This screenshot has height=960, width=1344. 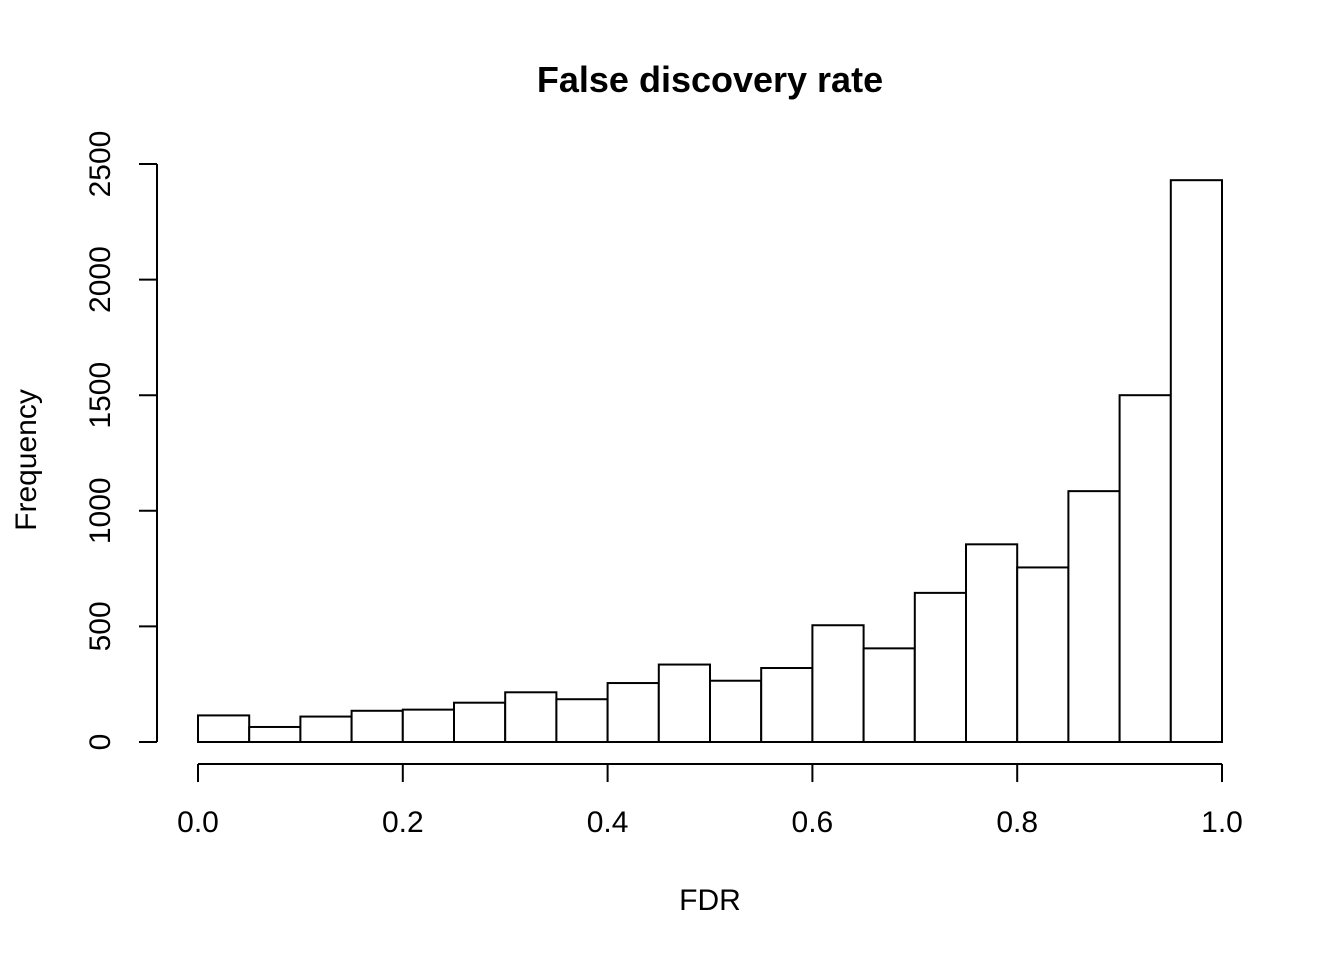 What do you see at coordinates (1222, 822) in the screenshot?
I see `x-tick-label: 1.0` at bounding box center [1222, 822].